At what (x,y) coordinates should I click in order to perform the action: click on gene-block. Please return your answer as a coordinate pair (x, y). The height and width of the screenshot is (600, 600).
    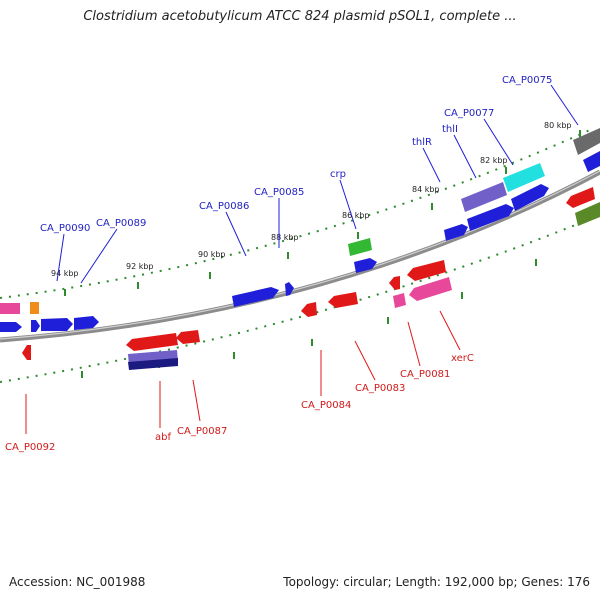
    Looking at the image, I should click on (34, 308).